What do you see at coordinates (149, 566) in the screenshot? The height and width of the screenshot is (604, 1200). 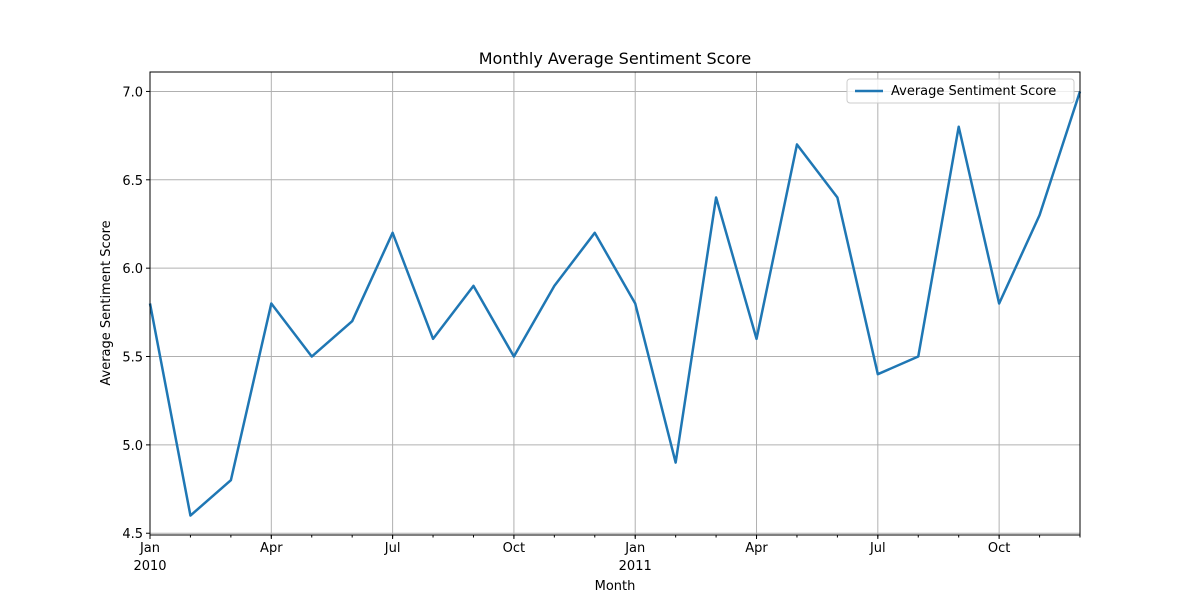 I see `x-tick-year-label: 2010` at bounding box center [149, 566].